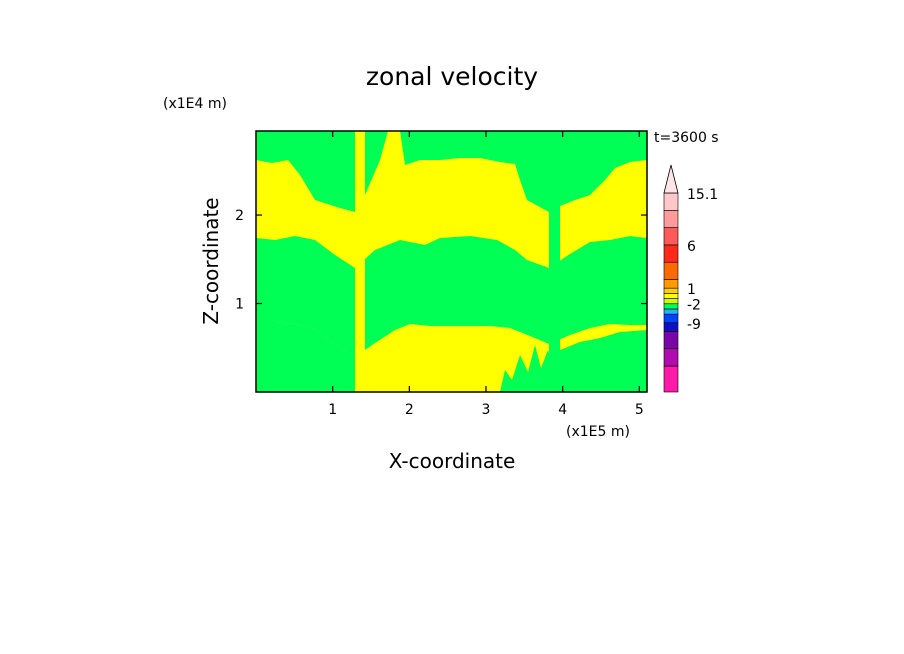 This screenshot has height=654, width=904. Describe the element at coordinates (671, 179) in the screenshot. I see `colorbar-arrow` at that location.